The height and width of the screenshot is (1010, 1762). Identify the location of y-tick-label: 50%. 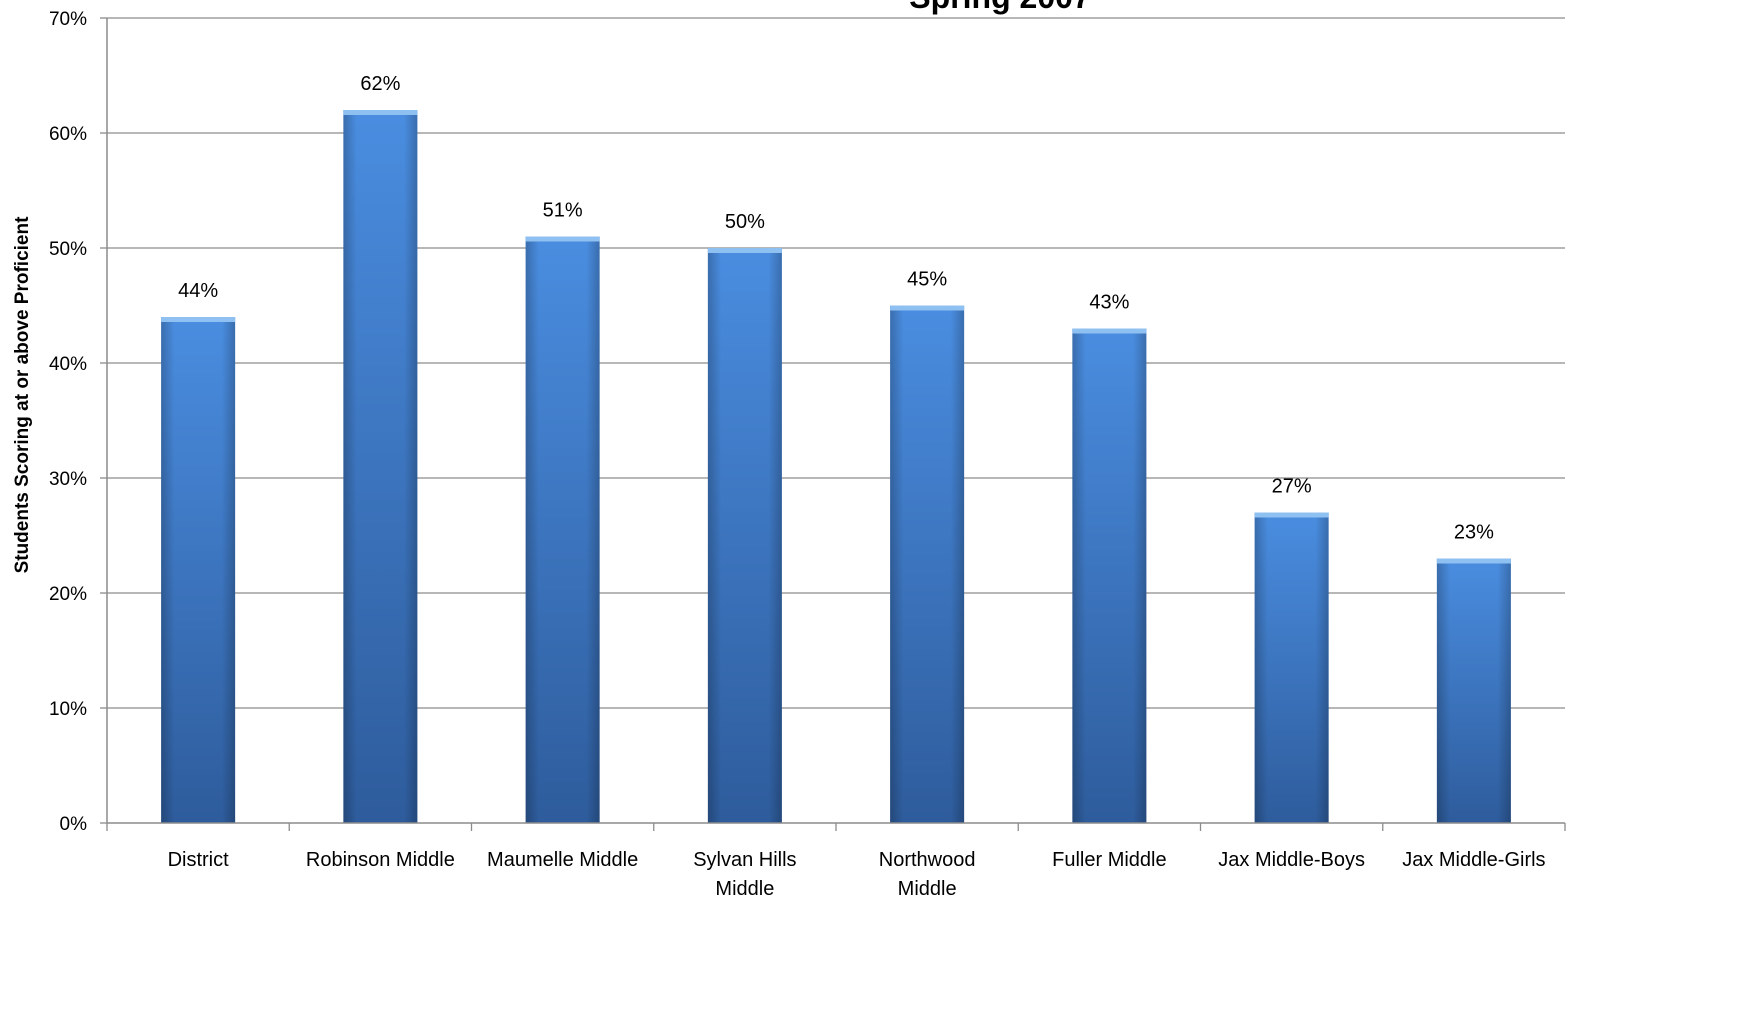
(68, 249).